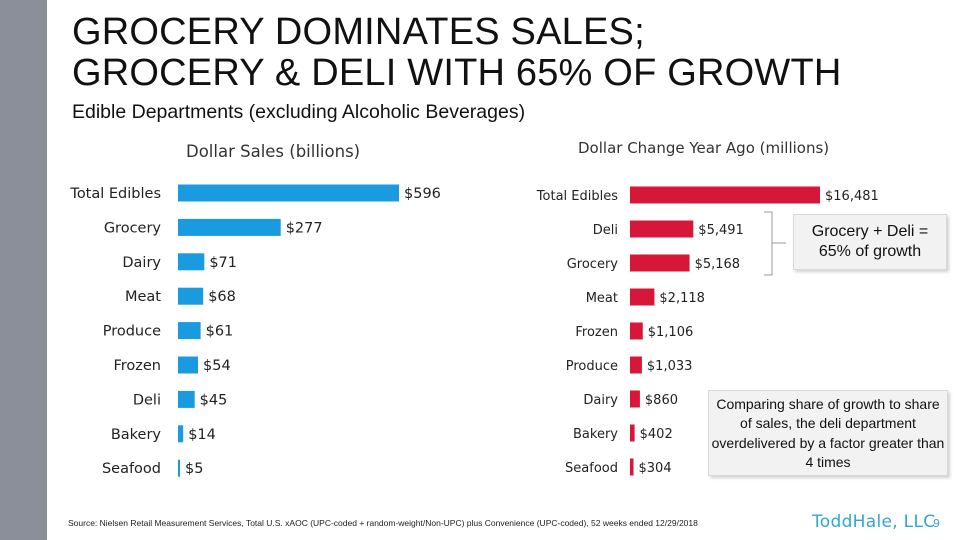  I want to click on right-chart-value-label: $304, so click(655, 468).